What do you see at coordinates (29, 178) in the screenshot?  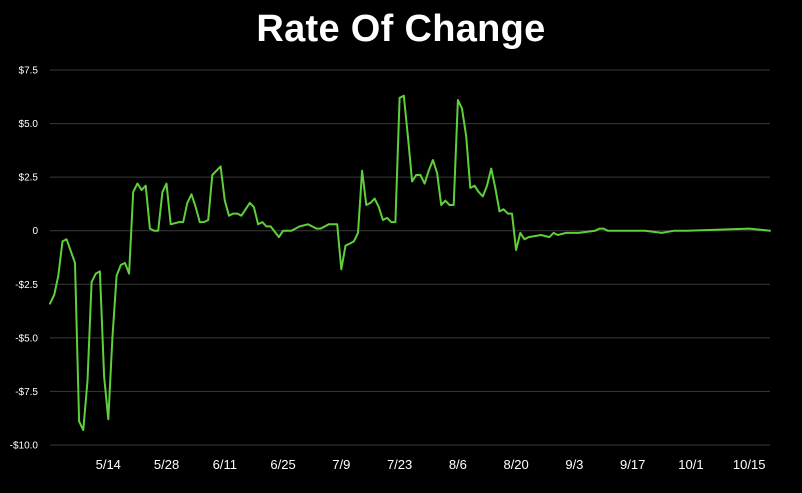 I see `y-tick-label: $2.5` at bounding box center [29, 178].